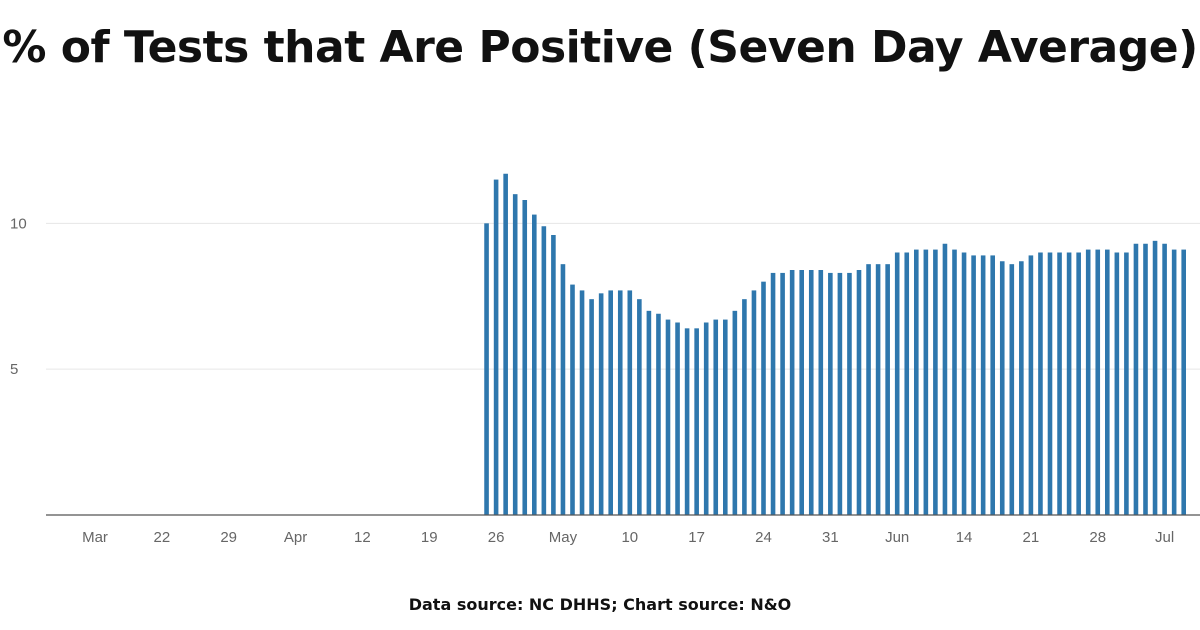  What do you see at coordinates (228, 537) in the screenshot?
I see `x-tick-label: 29` at bounding box center [228, 537].